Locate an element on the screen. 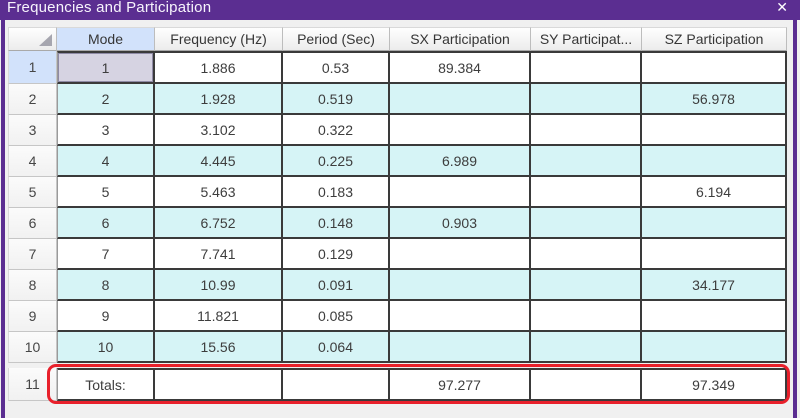 This screenshot has height=418, width=800. cell-freq is located at coordinates (219, 384).